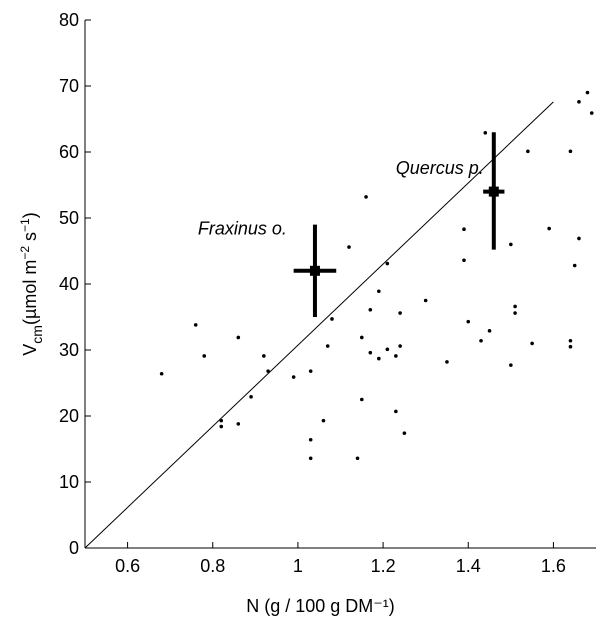 This screenshot has height=622, width=596. I want to click on series-annotation: Quercus p., so click(440, 168).